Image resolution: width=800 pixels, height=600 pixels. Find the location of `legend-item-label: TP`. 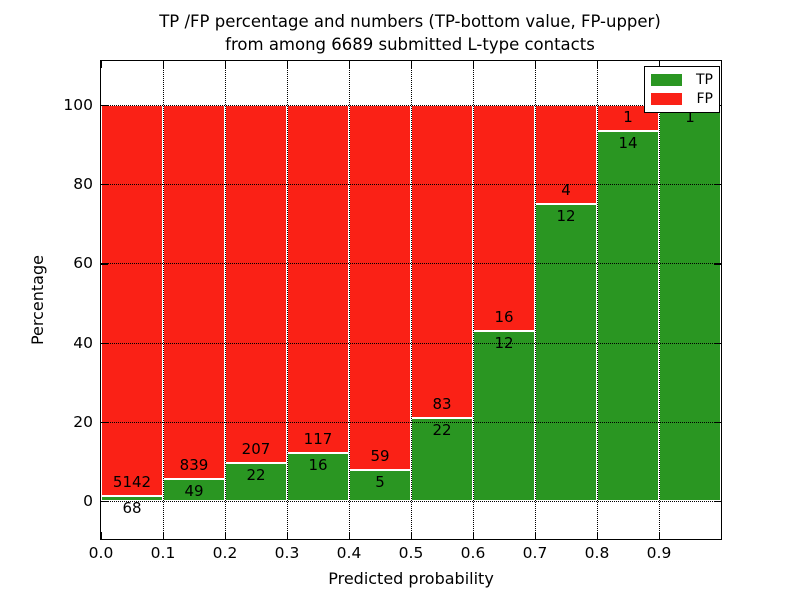

legend-item-label: TP is located at coordinates (704, 79).